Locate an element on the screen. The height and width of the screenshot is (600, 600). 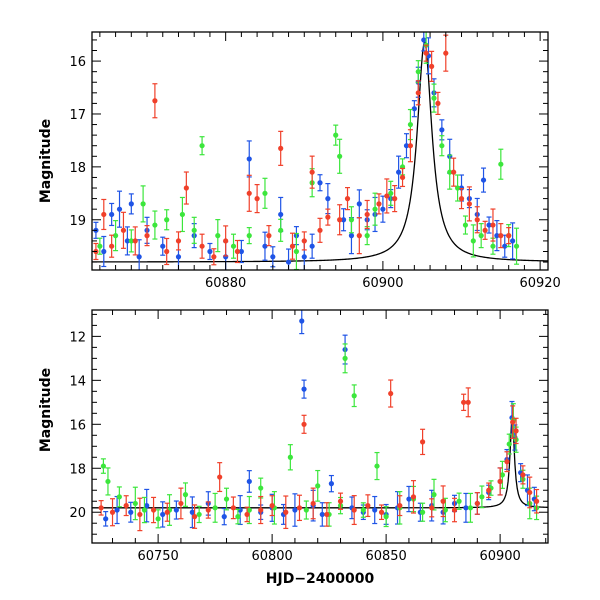
top-ytick-label: 18 is located at coordinates (77, 168).